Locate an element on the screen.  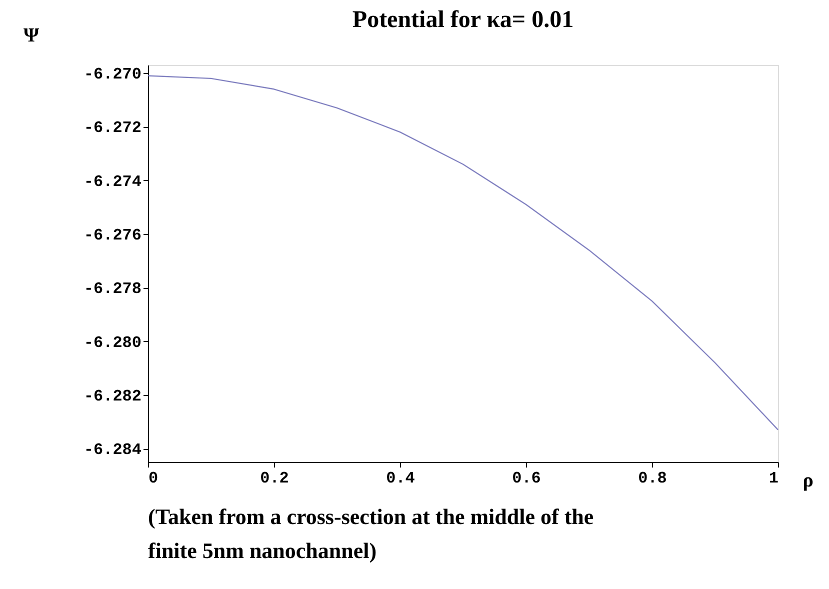
x-tick-label: 0.4 is located at coordinates (401, 479).